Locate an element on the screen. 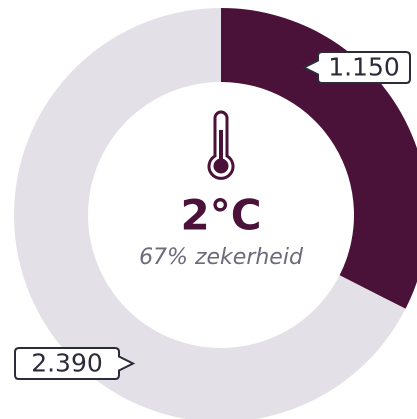 The image size is (417, 419). value-callout: 2.390 is located at coordinates (75, 363).